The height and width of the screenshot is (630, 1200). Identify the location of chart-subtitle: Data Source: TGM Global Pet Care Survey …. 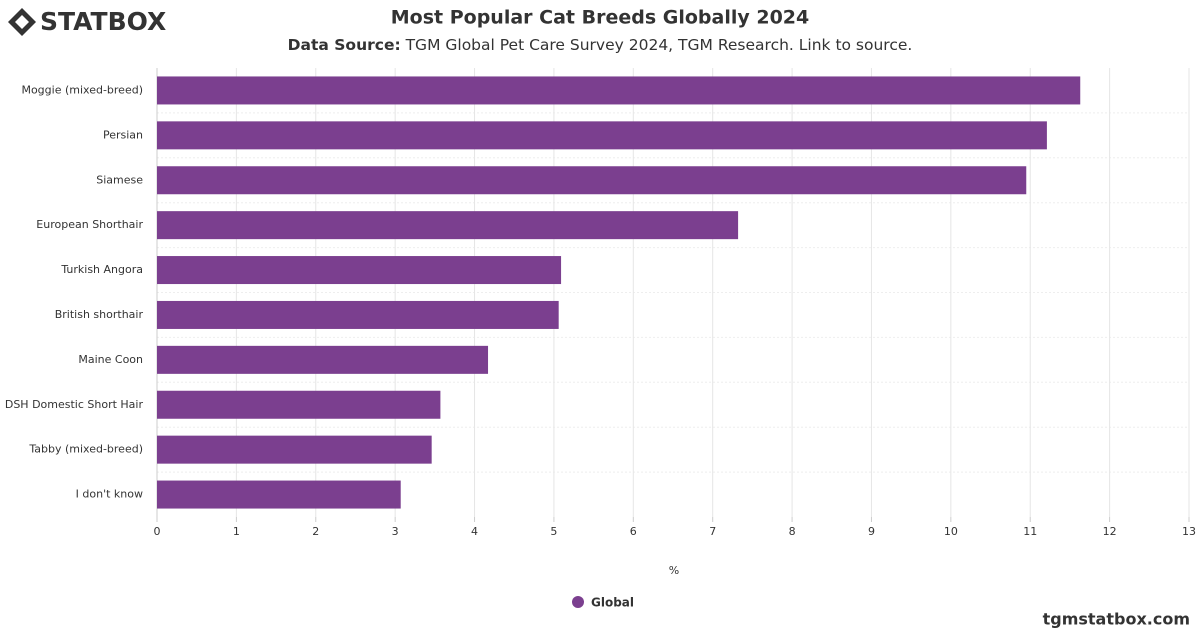
(600, 45).